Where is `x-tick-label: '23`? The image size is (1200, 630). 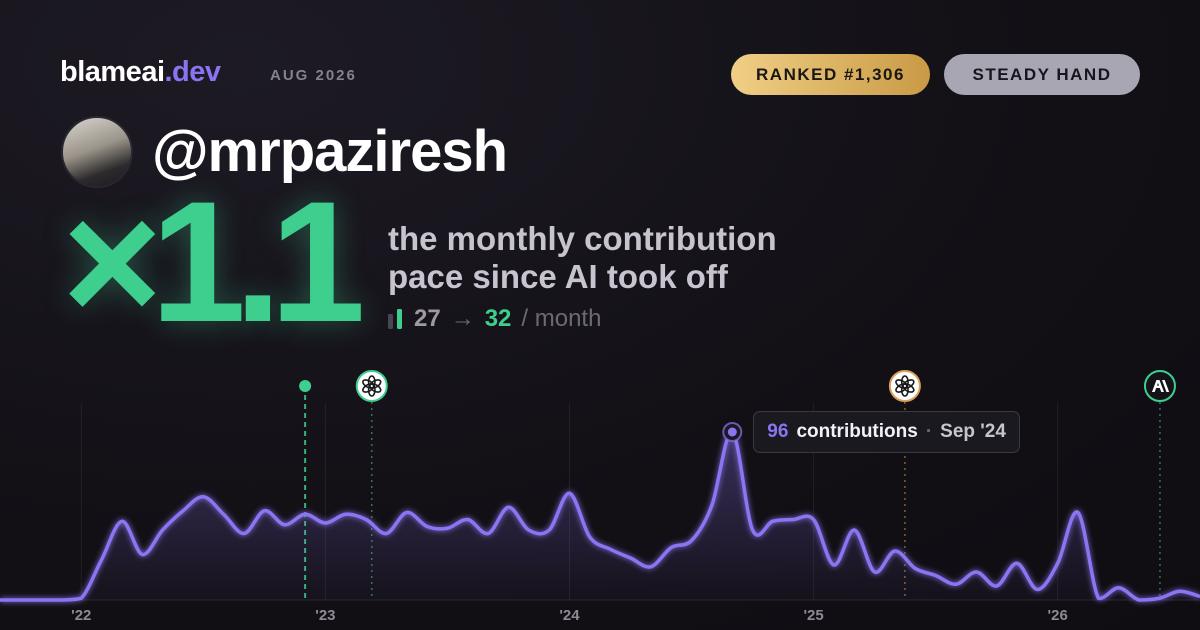 x-tick-label: '23 is located at coordinates (325, 615).